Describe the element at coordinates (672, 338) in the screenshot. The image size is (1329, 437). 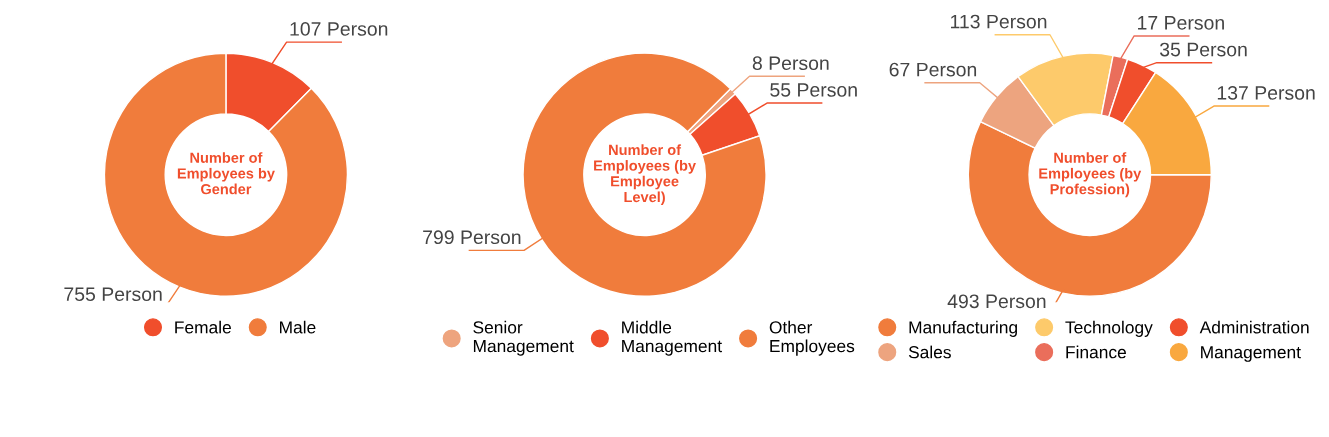
I see `legend-label: Middle Management` at that location.